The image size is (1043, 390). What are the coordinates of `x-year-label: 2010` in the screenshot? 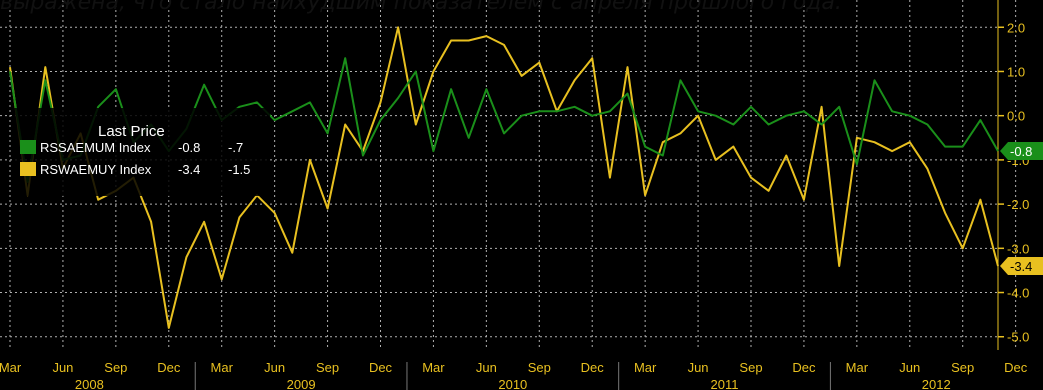 It's located at (512, 383).